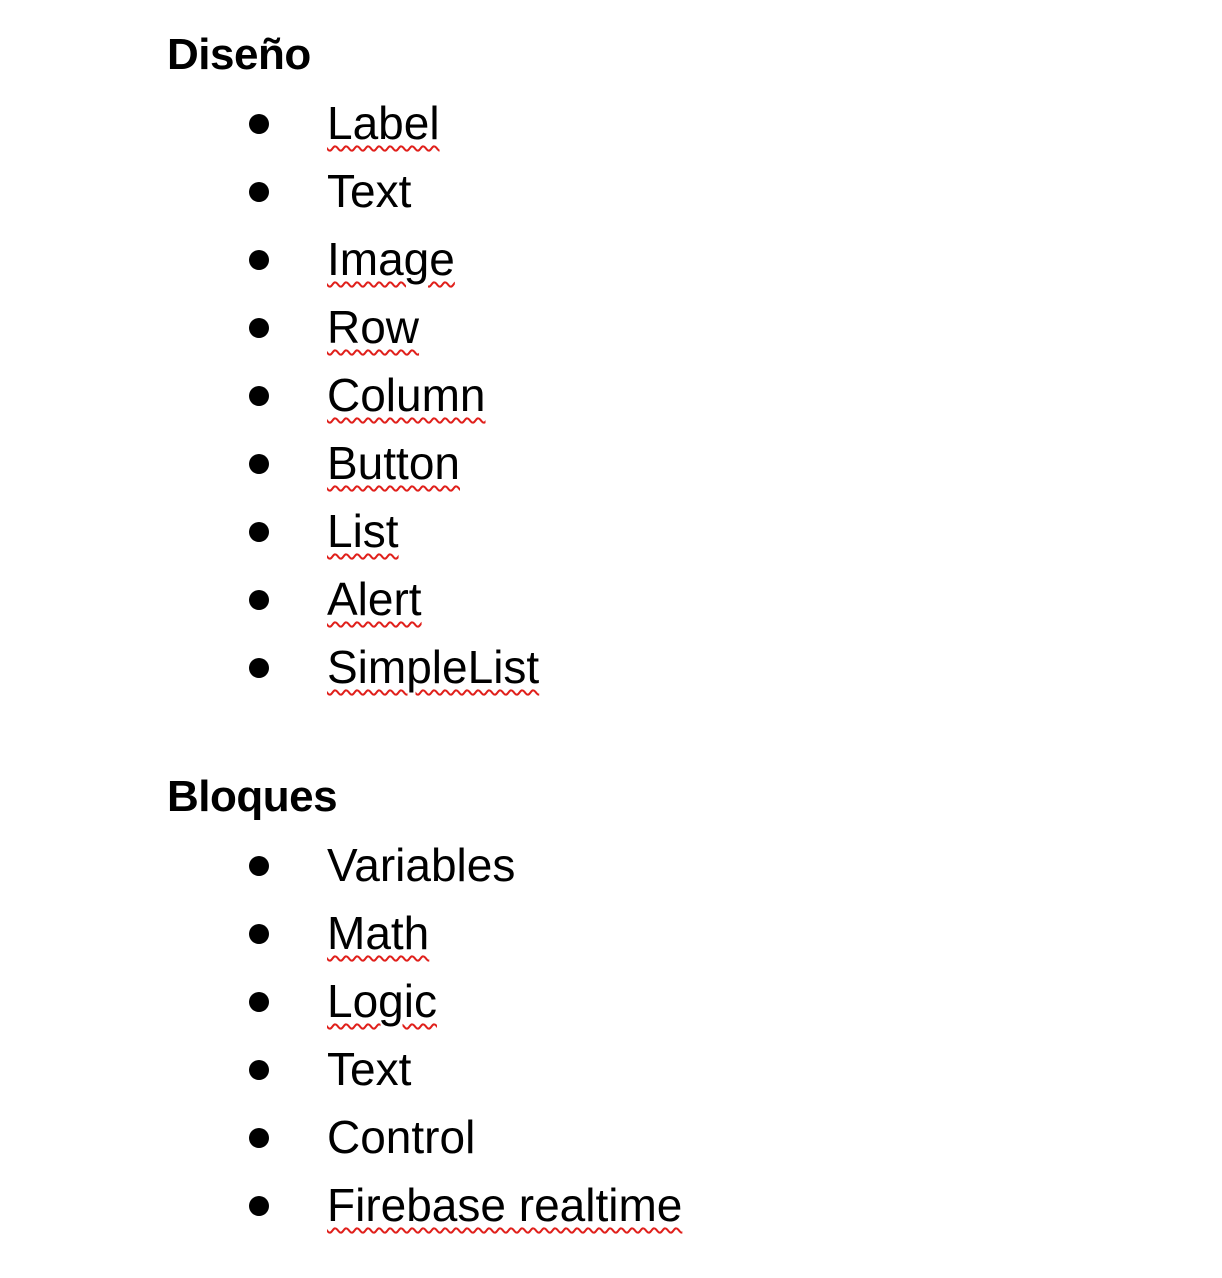 The height and width of the screenshot is (1278, 1222). What do you see at coordinates (433, 667) in the screenshot?
I see `list-item-label: SimpleList` at bounding box center [433, 667].